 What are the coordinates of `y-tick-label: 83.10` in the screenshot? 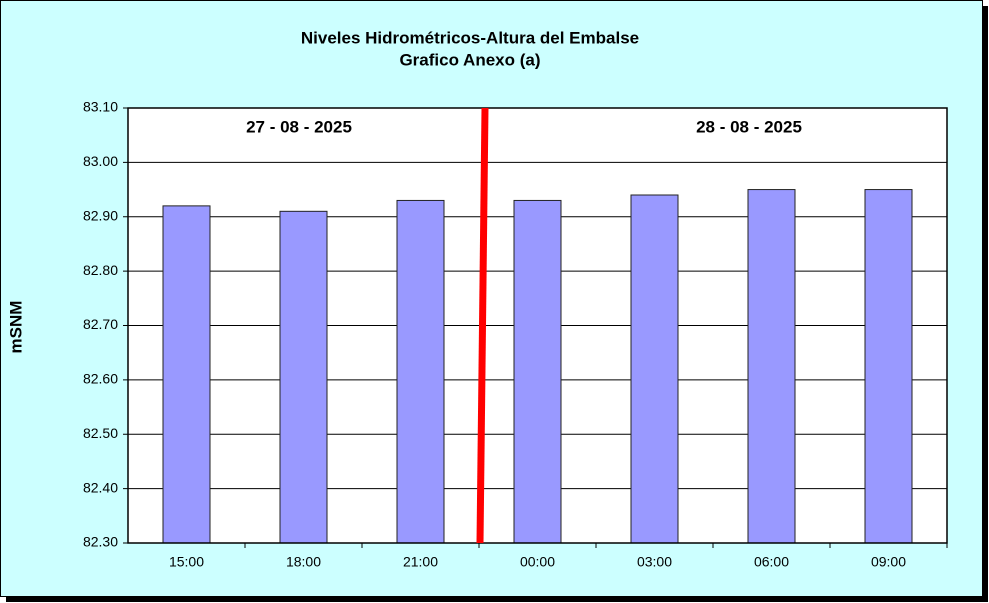 It's located at (100, 107).